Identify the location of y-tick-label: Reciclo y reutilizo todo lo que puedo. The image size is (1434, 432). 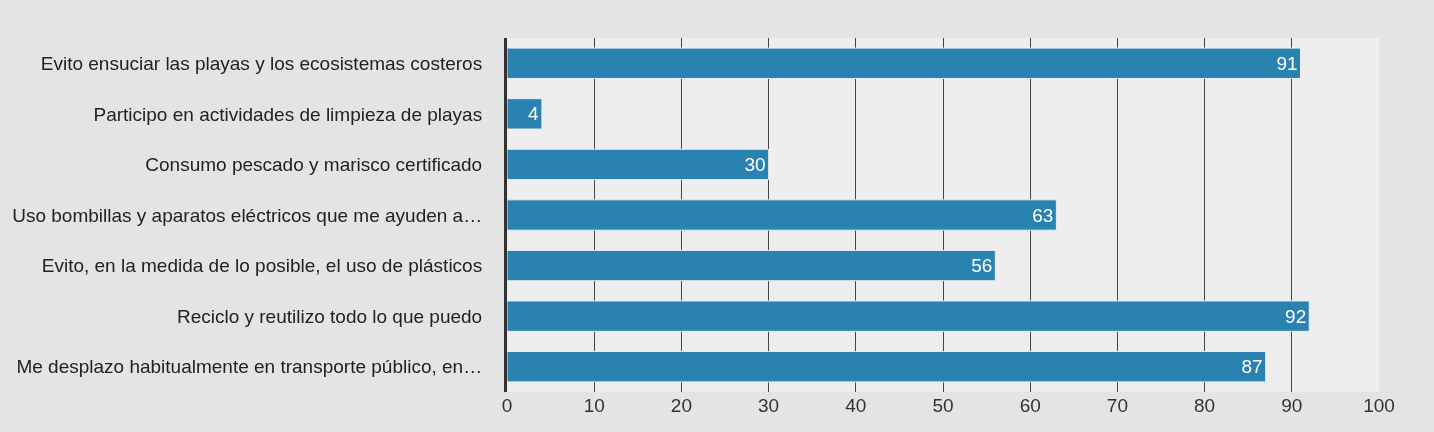
(329, 316).